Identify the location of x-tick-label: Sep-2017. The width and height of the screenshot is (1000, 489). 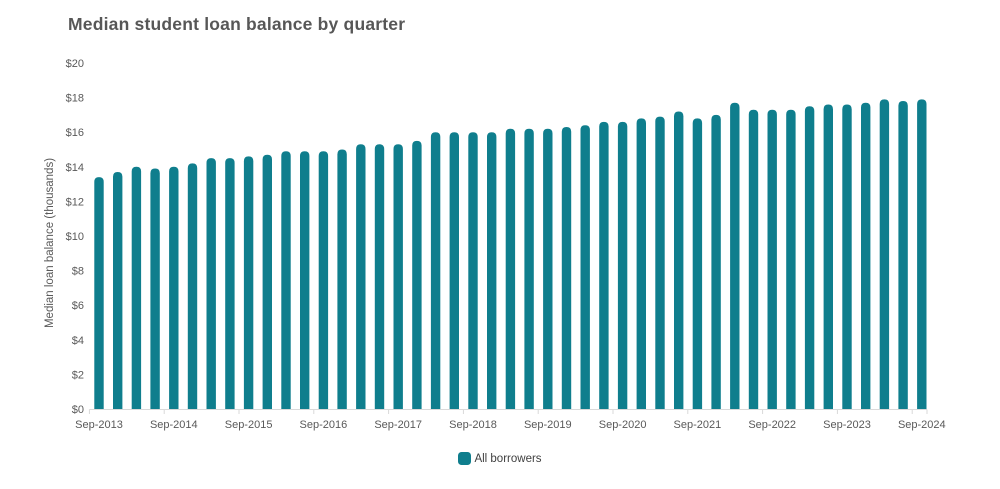
(398, 425).